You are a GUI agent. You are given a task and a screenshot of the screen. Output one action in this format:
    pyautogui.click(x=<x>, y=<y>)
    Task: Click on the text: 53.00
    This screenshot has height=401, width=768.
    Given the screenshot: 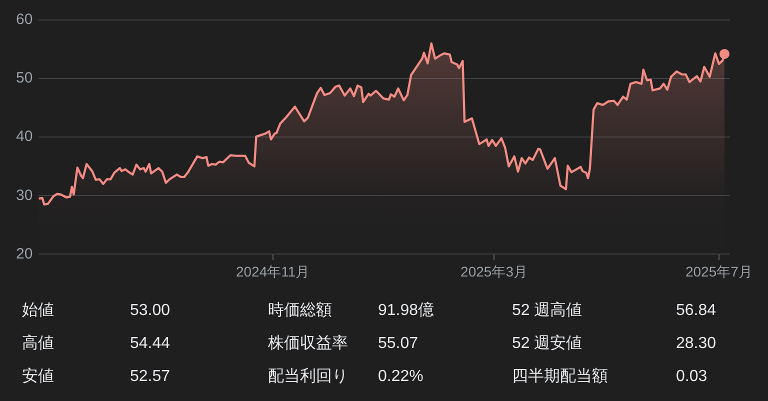 What is the action you would take?
    pyautogui.click(x=151, y=311)
    